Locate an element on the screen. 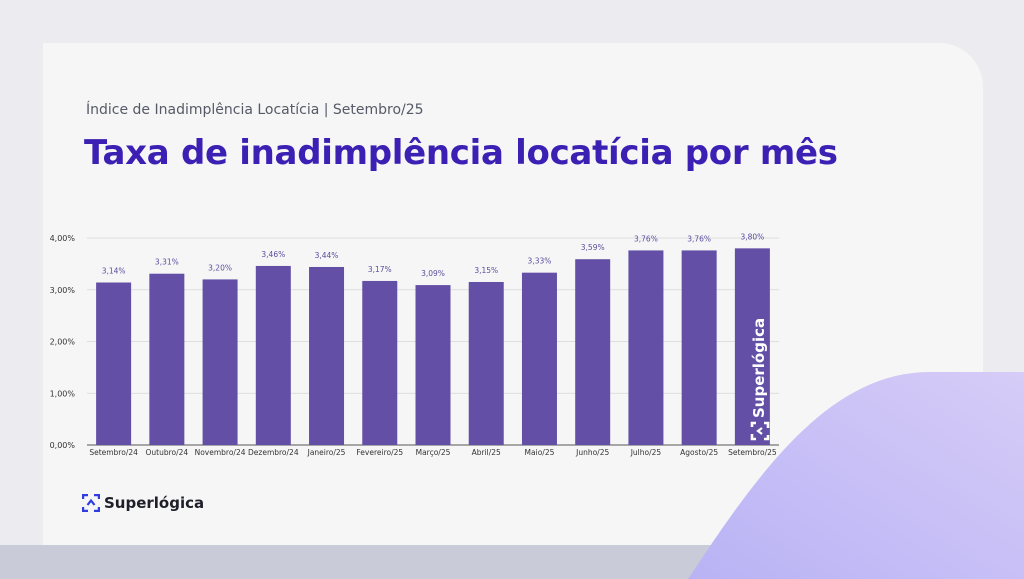  brand-name: Superlógica is located at coordinates (154, 503).